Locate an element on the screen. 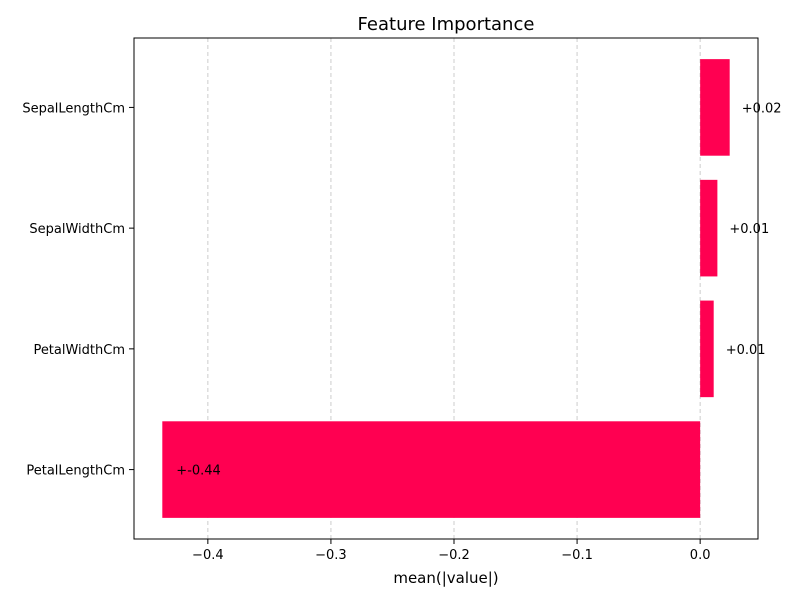 The height and width of the screenshot is (600, 800). x-axis-ticks: −0.4 −0.3 −0.2 −0.1 0.0 is located at coordinates (451, 551).